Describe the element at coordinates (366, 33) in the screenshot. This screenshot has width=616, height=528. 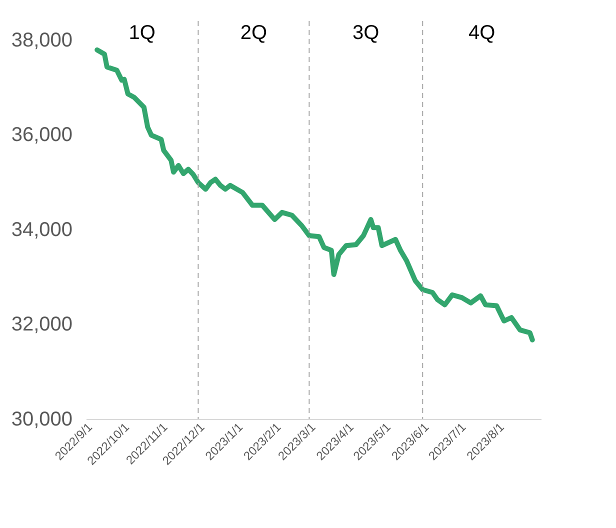
I see `annotation: 3Q` at that location.